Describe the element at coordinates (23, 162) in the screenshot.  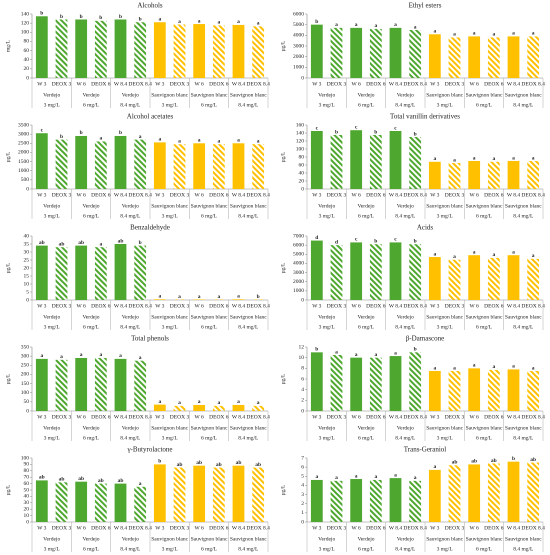
I see `y-tick-label: 1500` at that location.